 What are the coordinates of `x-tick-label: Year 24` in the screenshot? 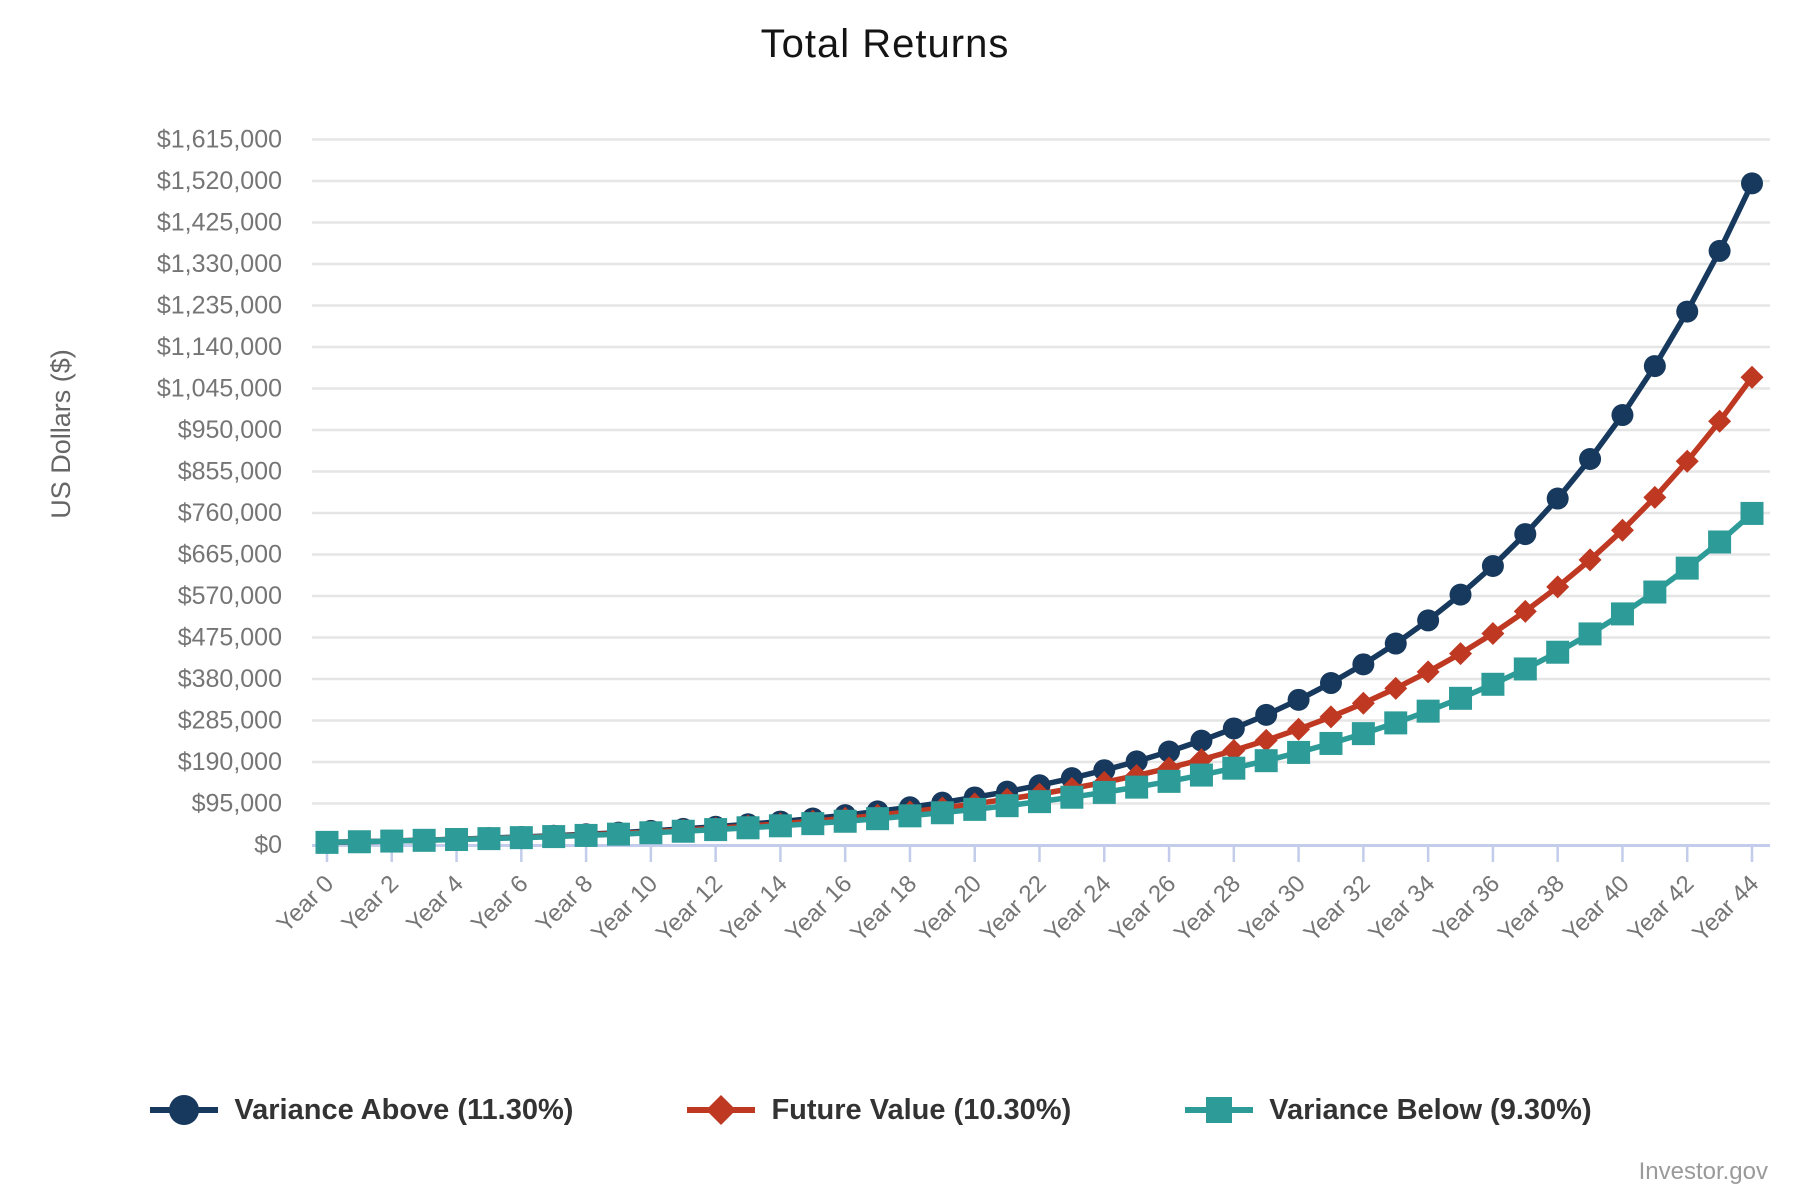 It's located at (1078, 908).